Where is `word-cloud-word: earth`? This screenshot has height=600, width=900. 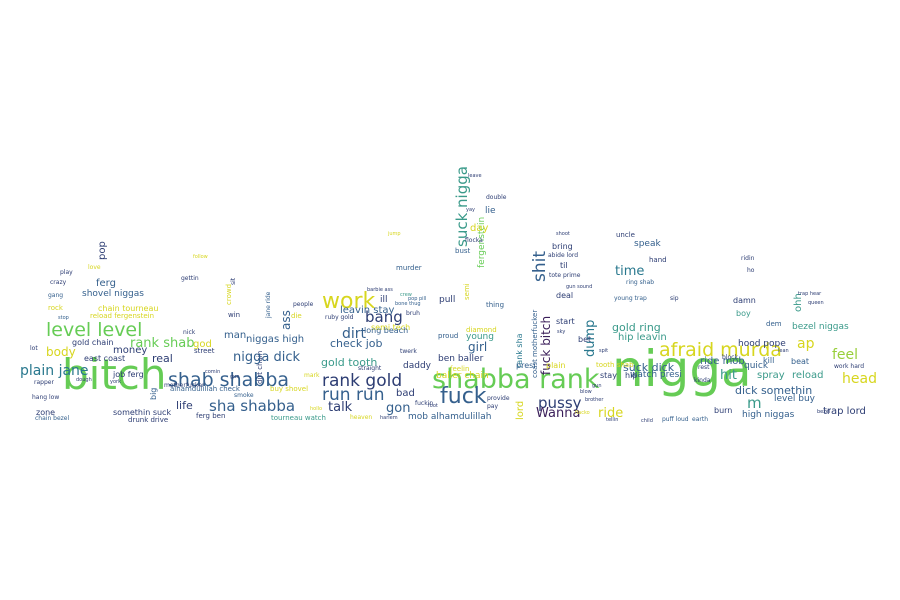
word-cloud-word: earth is located at coordinates (700, 419).